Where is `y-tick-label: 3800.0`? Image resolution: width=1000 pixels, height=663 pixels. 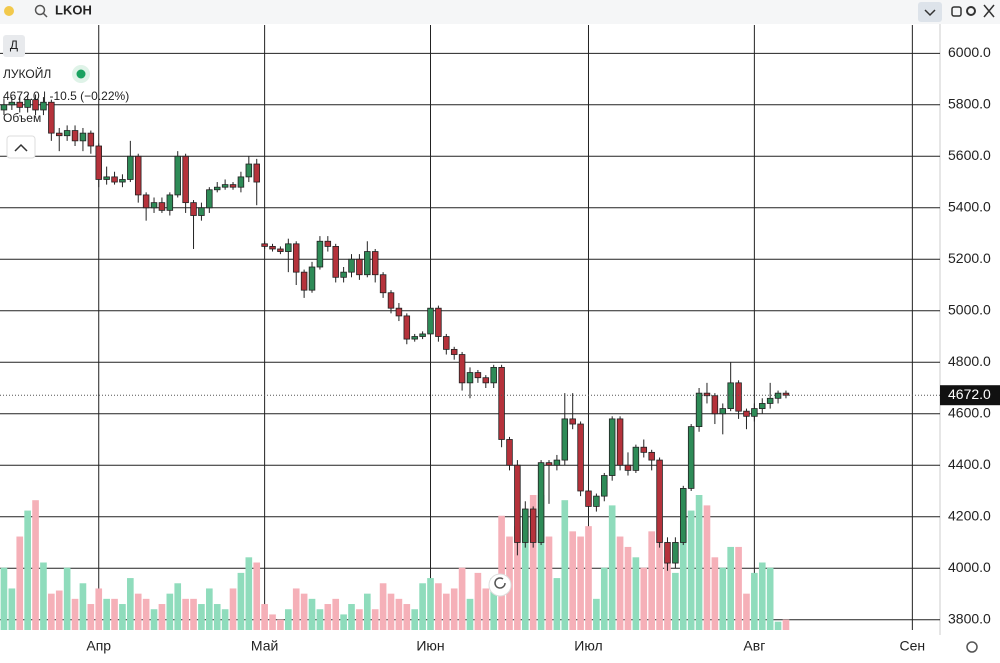
y-tick-label: 3800.0 is located at coordinates (969, 618).